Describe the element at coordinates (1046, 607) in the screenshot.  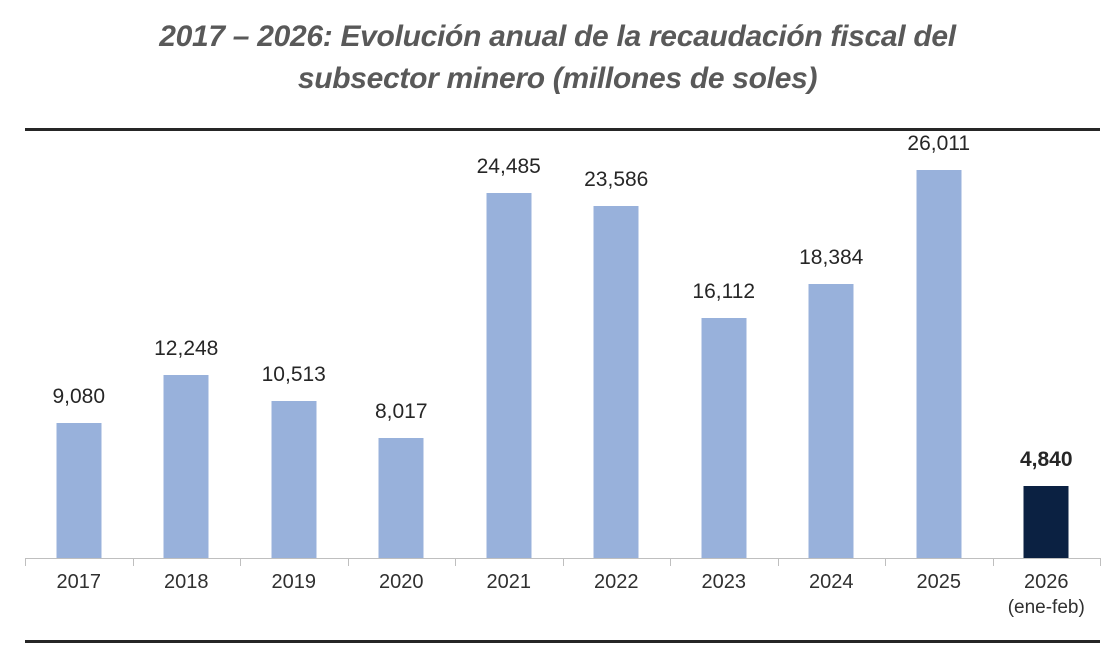
I see `x-axis-sublabel-text: (ene-feb)` at that location.